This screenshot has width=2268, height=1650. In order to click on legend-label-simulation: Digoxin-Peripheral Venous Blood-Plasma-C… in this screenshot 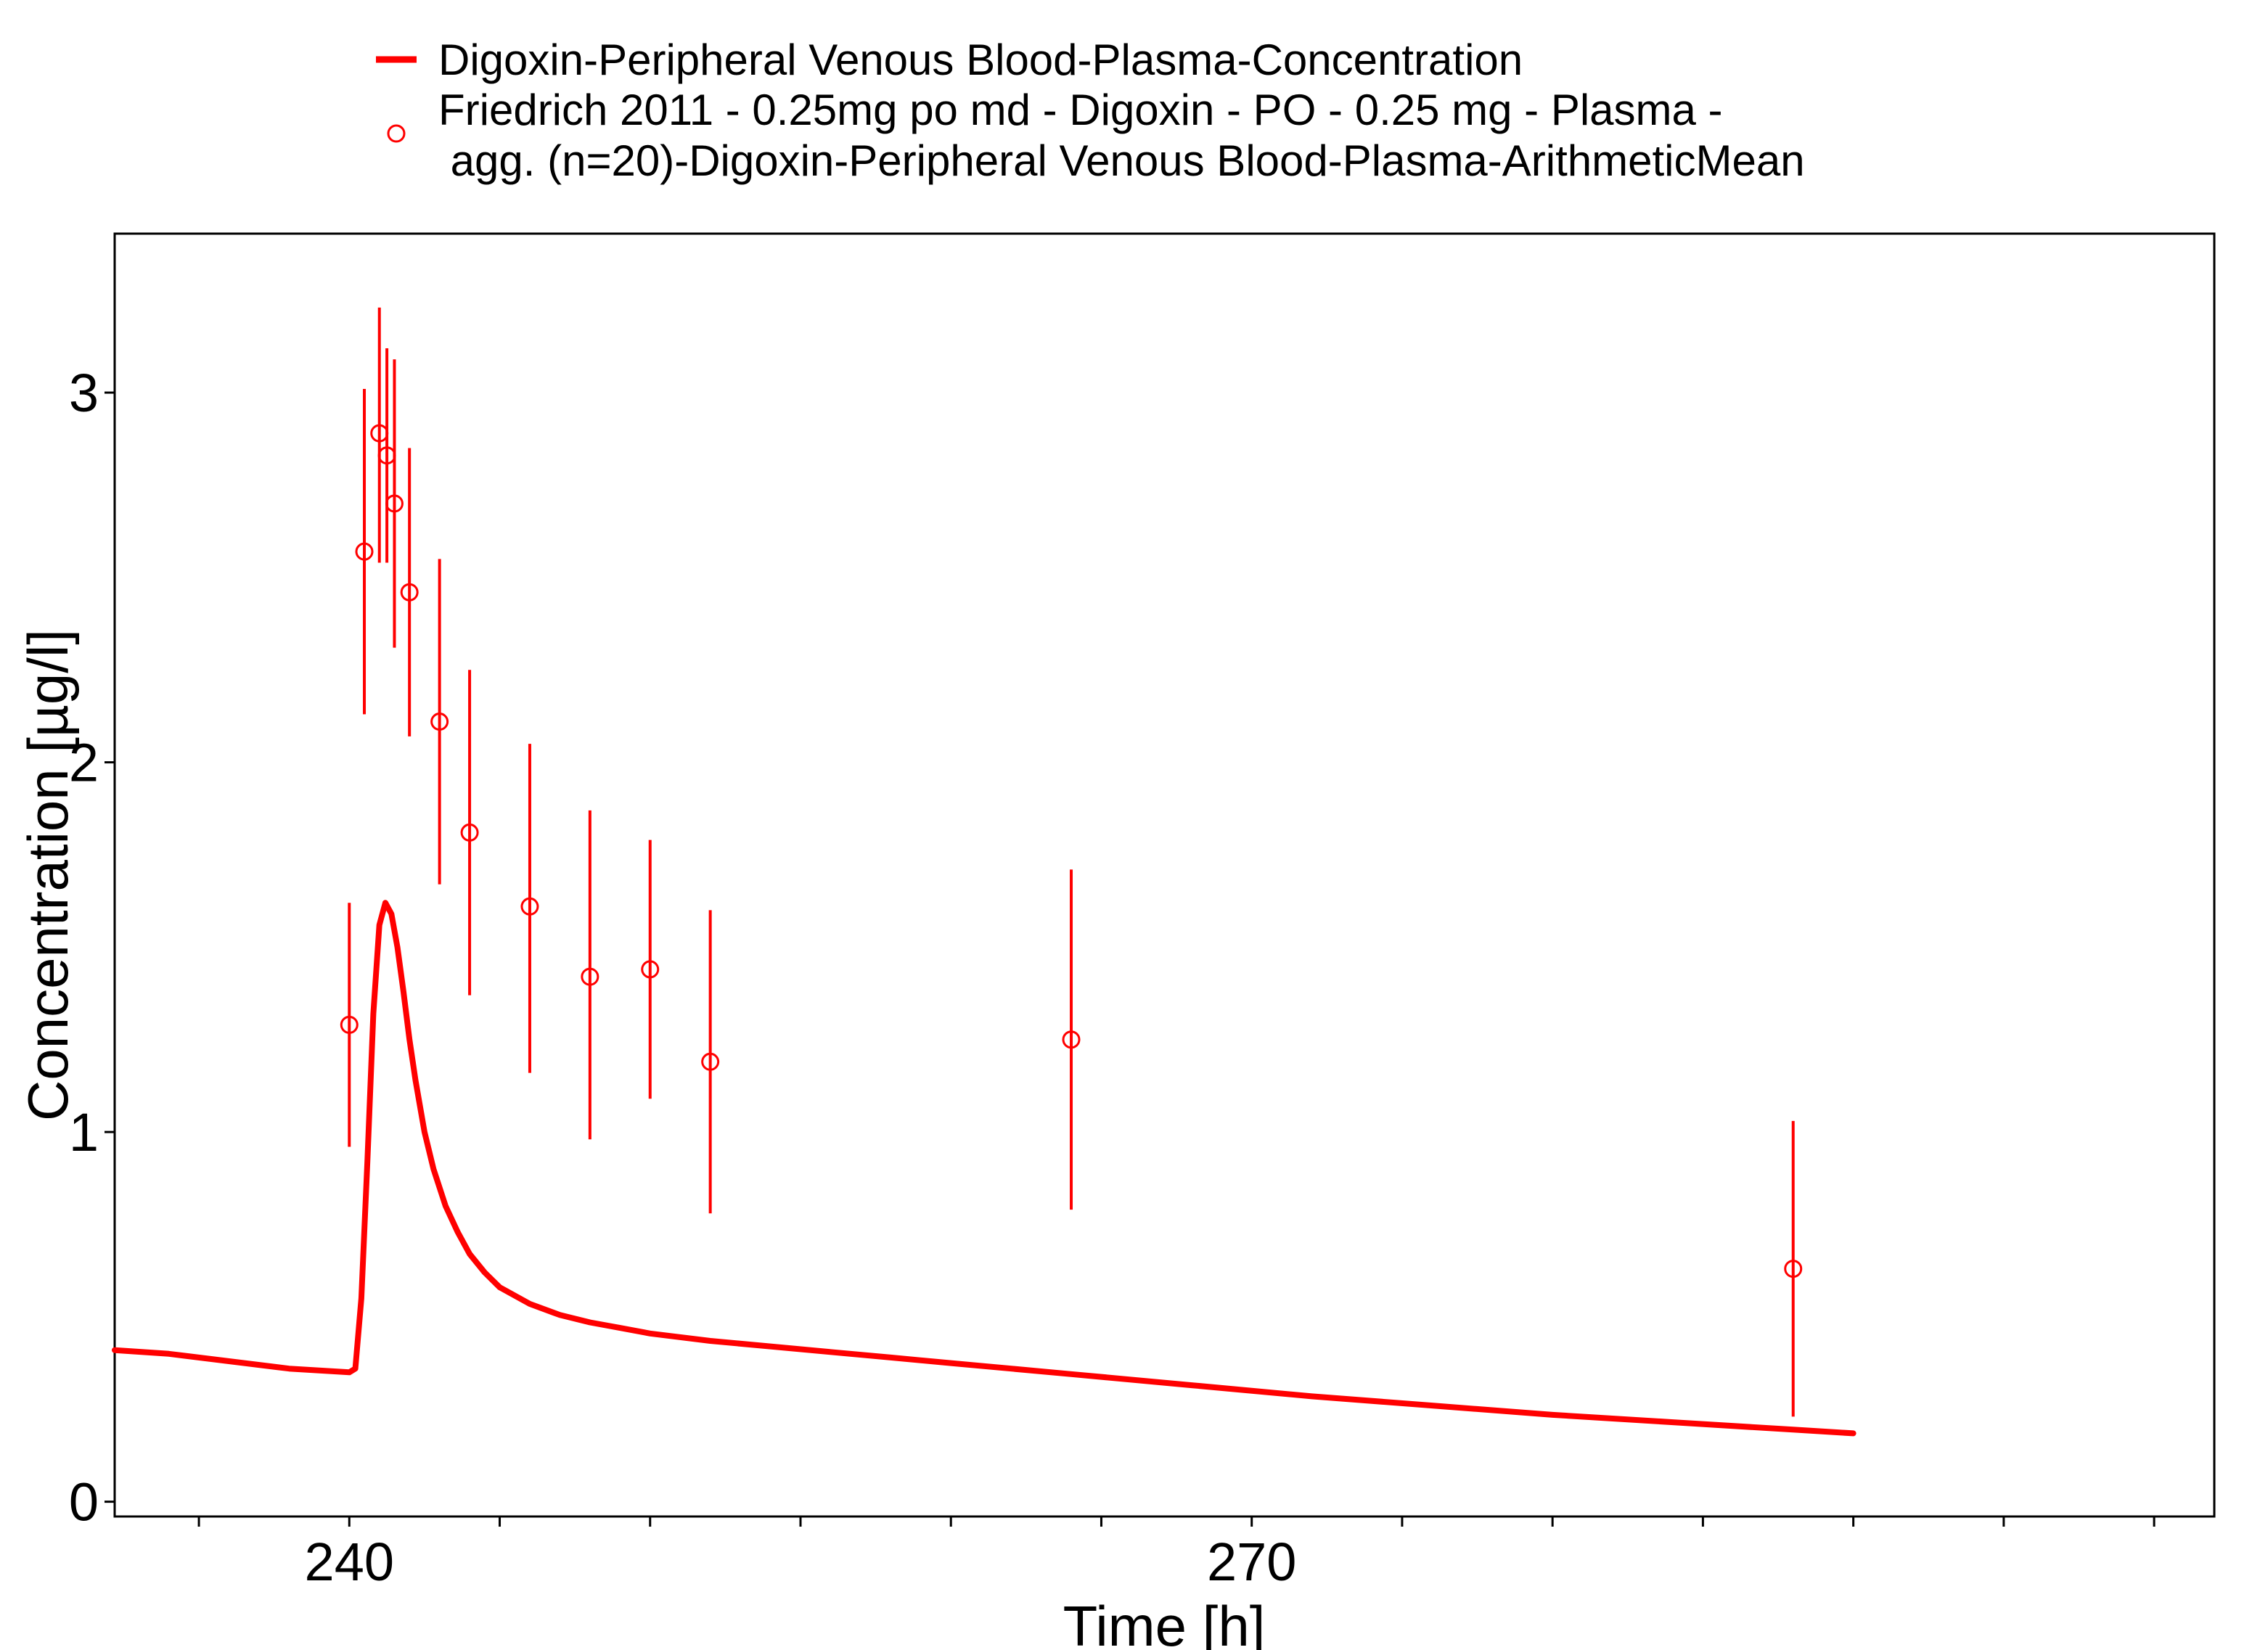, I will do `click(980, 60)`.